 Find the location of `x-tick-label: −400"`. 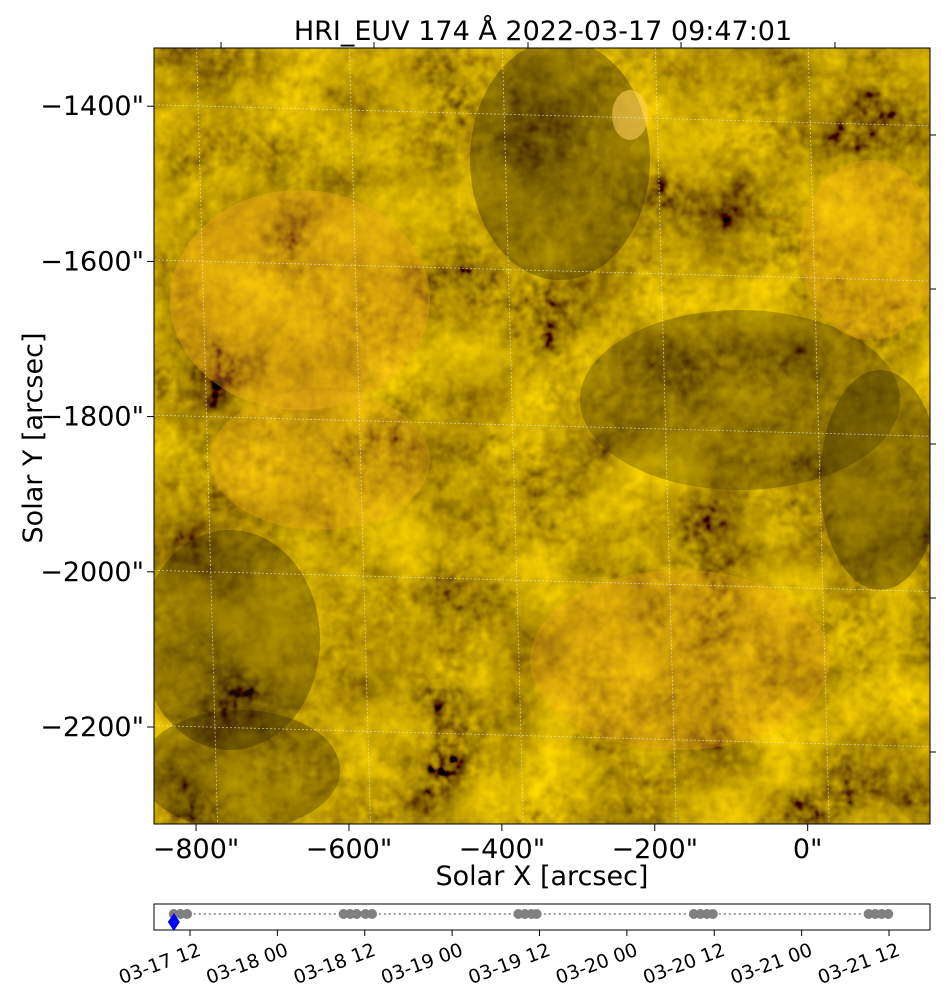

x-tick-label: −400" is located at coordinates (502, 849).